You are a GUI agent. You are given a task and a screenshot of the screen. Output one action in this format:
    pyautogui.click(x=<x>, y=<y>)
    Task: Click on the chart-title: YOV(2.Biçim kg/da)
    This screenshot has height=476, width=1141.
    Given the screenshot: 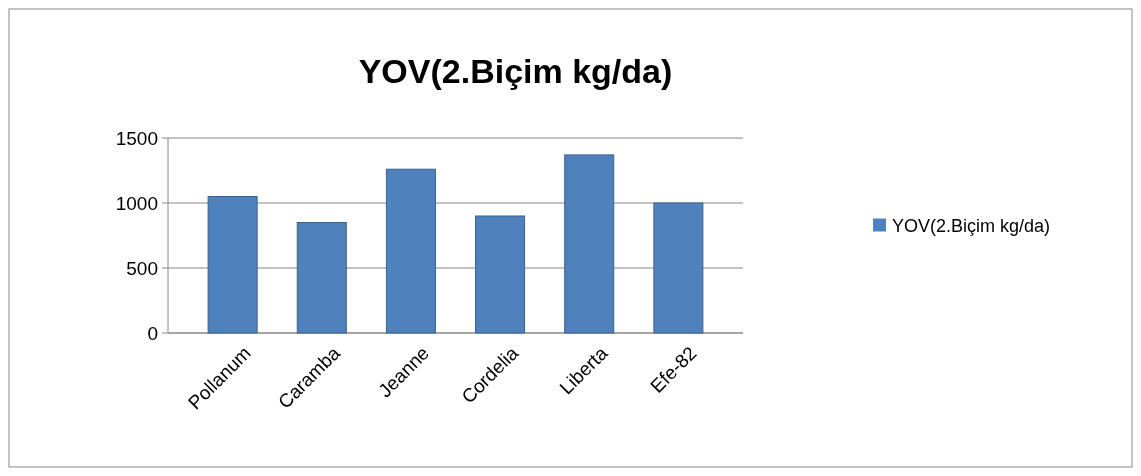 What is the action you would take?
    pyautogui.click(x=515, y=71)
    